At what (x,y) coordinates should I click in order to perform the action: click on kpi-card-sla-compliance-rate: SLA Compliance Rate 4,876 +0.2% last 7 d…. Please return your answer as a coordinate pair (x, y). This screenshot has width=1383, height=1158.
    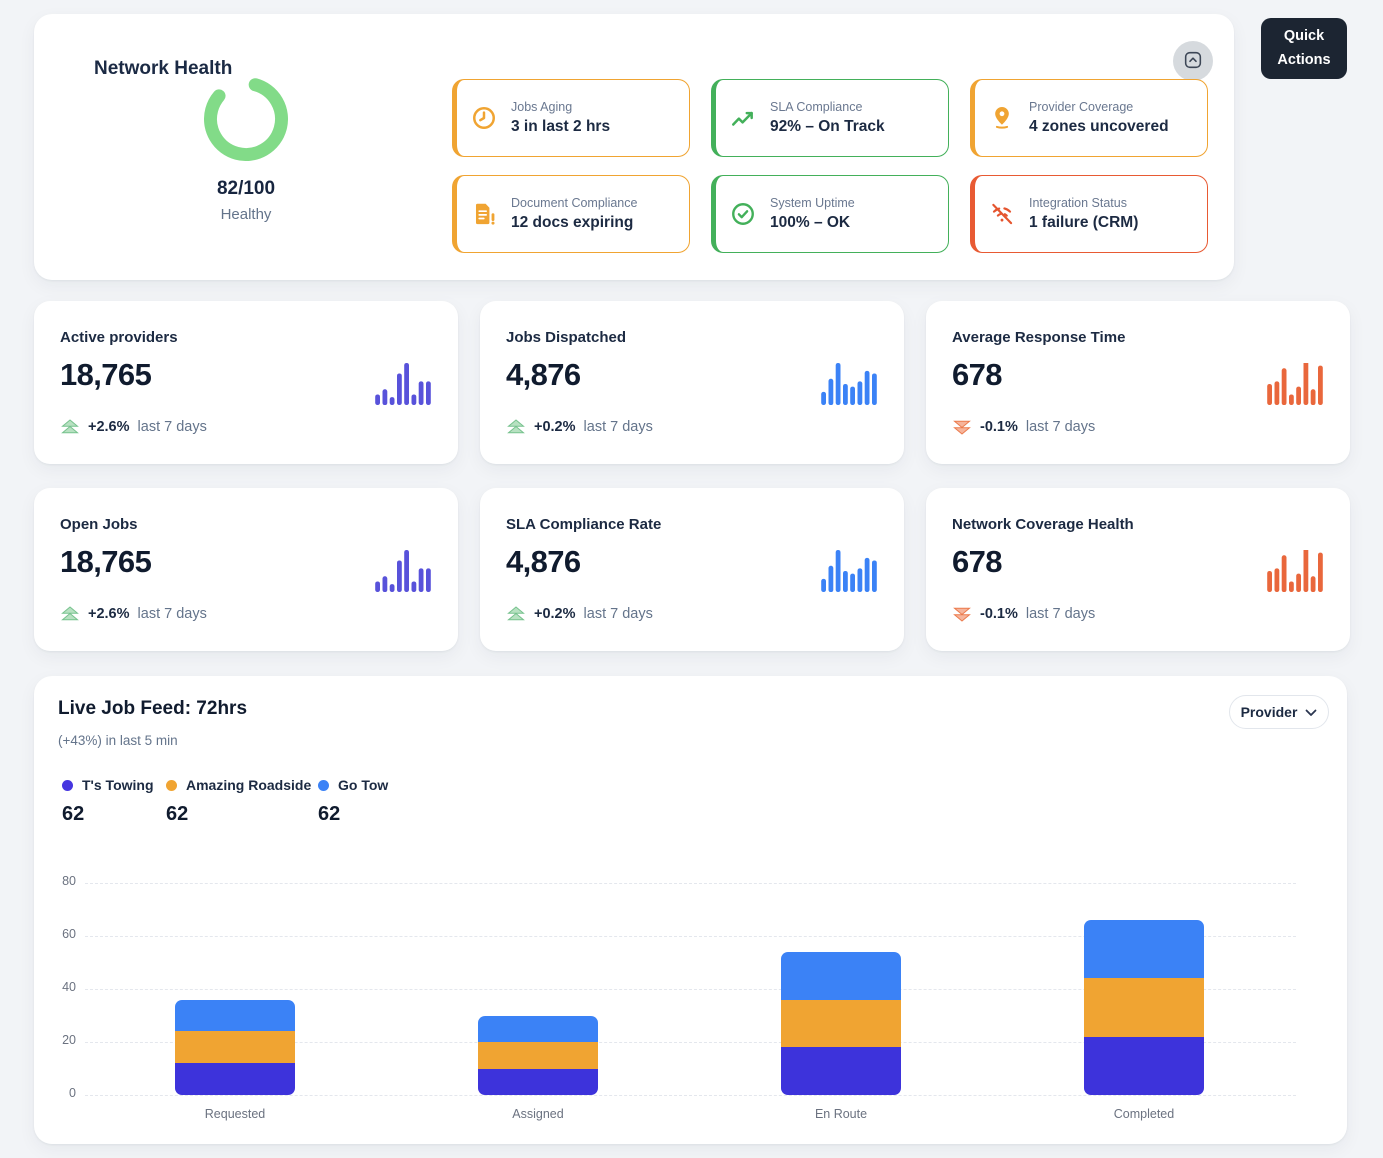
    Looking at the image, I should click on (692, 569).